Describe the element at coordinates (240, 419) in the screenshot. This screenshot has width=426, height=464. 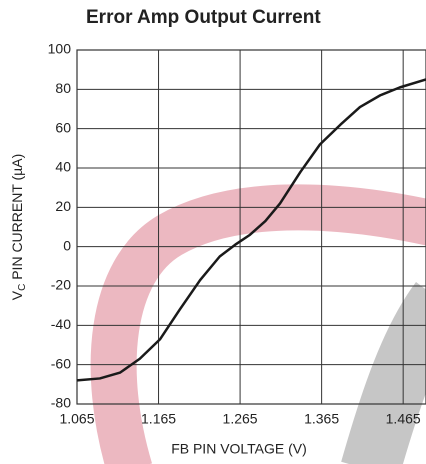
I see `x-tick-label: 1.265` at that location.